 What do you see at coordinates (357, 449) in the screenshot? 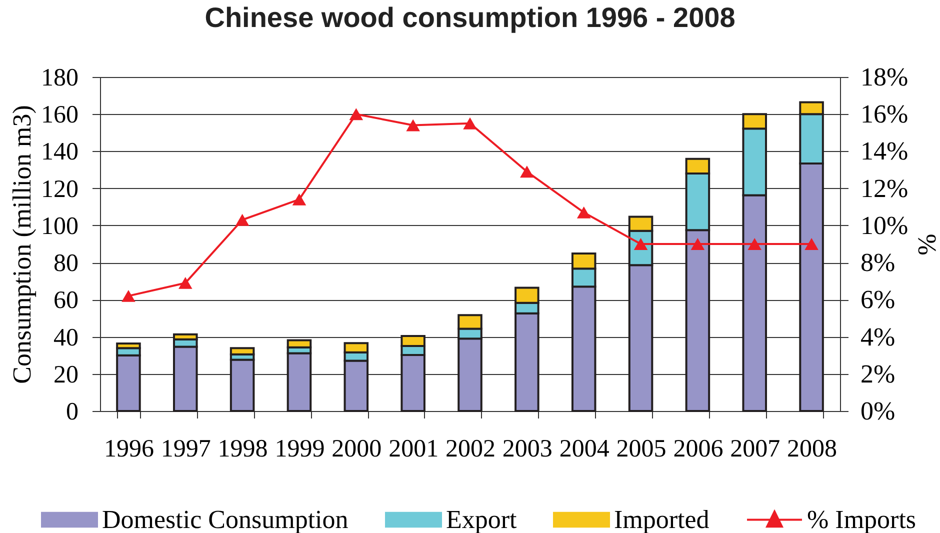
I see `x-tick-label: 2000` at bounding box center [357, 449].